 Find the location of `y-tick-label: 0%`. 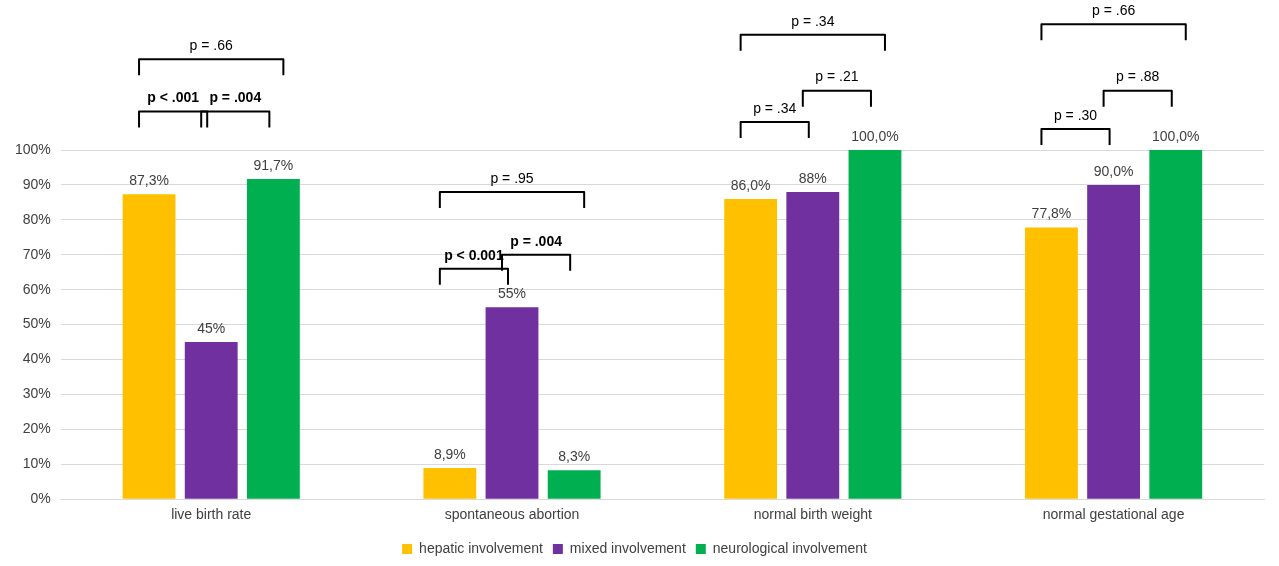

y-tick-label: 0% is located at coordinates (40, 498).